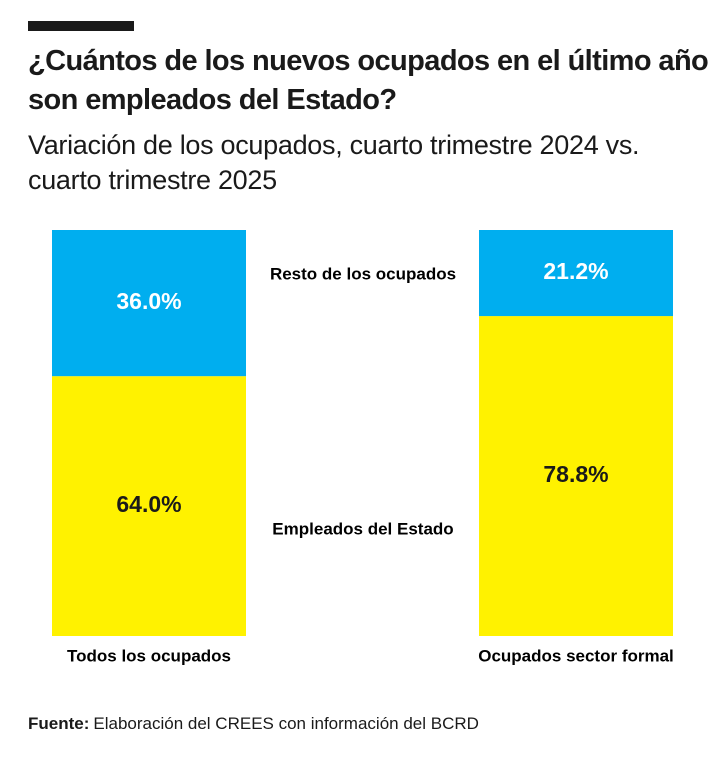  I want to click on value-label: 78.8%, so click(575, 474).